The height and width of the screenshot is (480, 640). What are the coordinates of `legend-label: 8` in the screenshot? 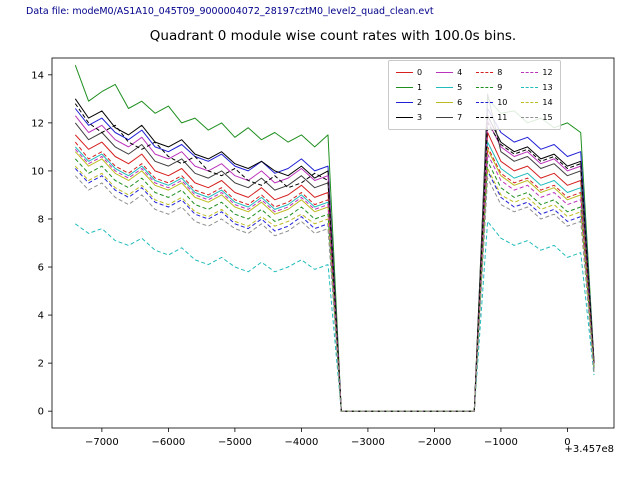 It's located at (500, 72).